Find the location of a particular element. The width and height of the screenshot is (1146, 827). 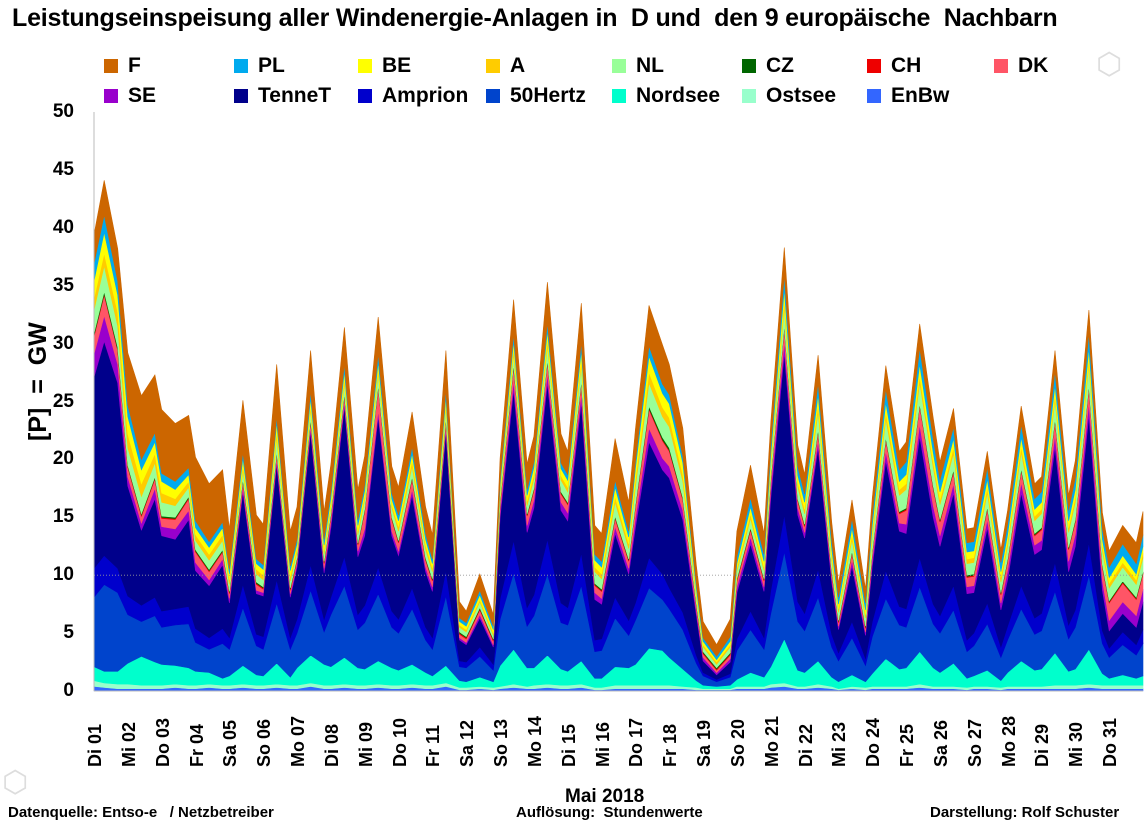

y-tick-label: 5 is located at coordinates (68, 633).